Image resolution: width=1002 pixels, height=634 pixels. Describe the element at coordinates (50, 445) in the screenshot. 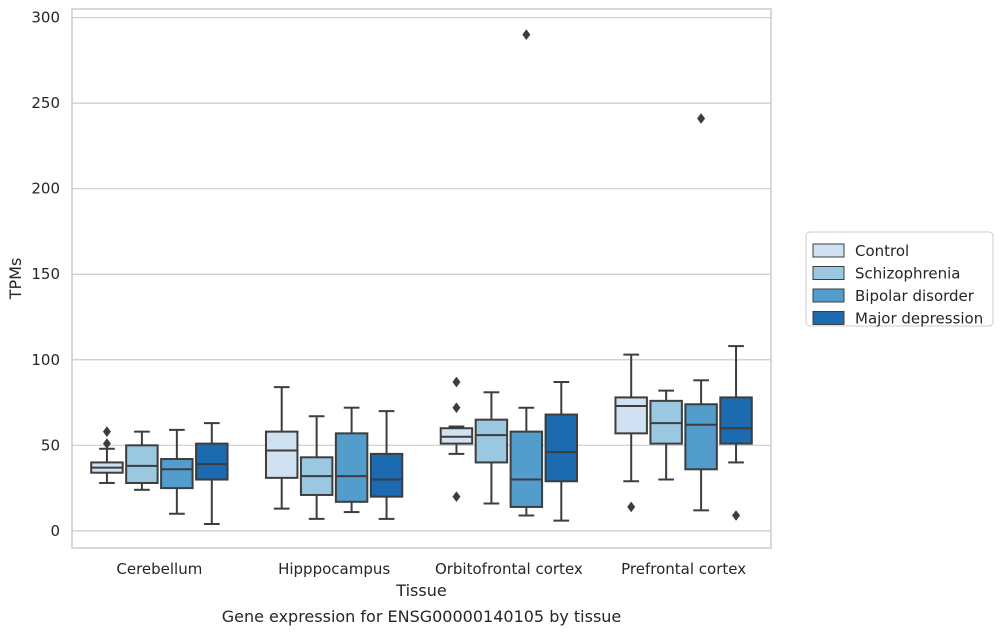

I see `y-tick-label: 50` at that location.